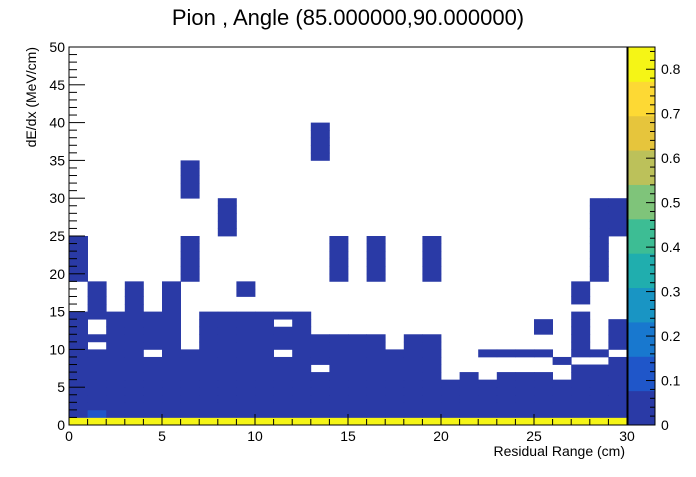 The image size is (696, 477). Describe the element at coordinates (671, 336) in the screenshot. I see `colorbar-tick-label: 0.2` at that location.